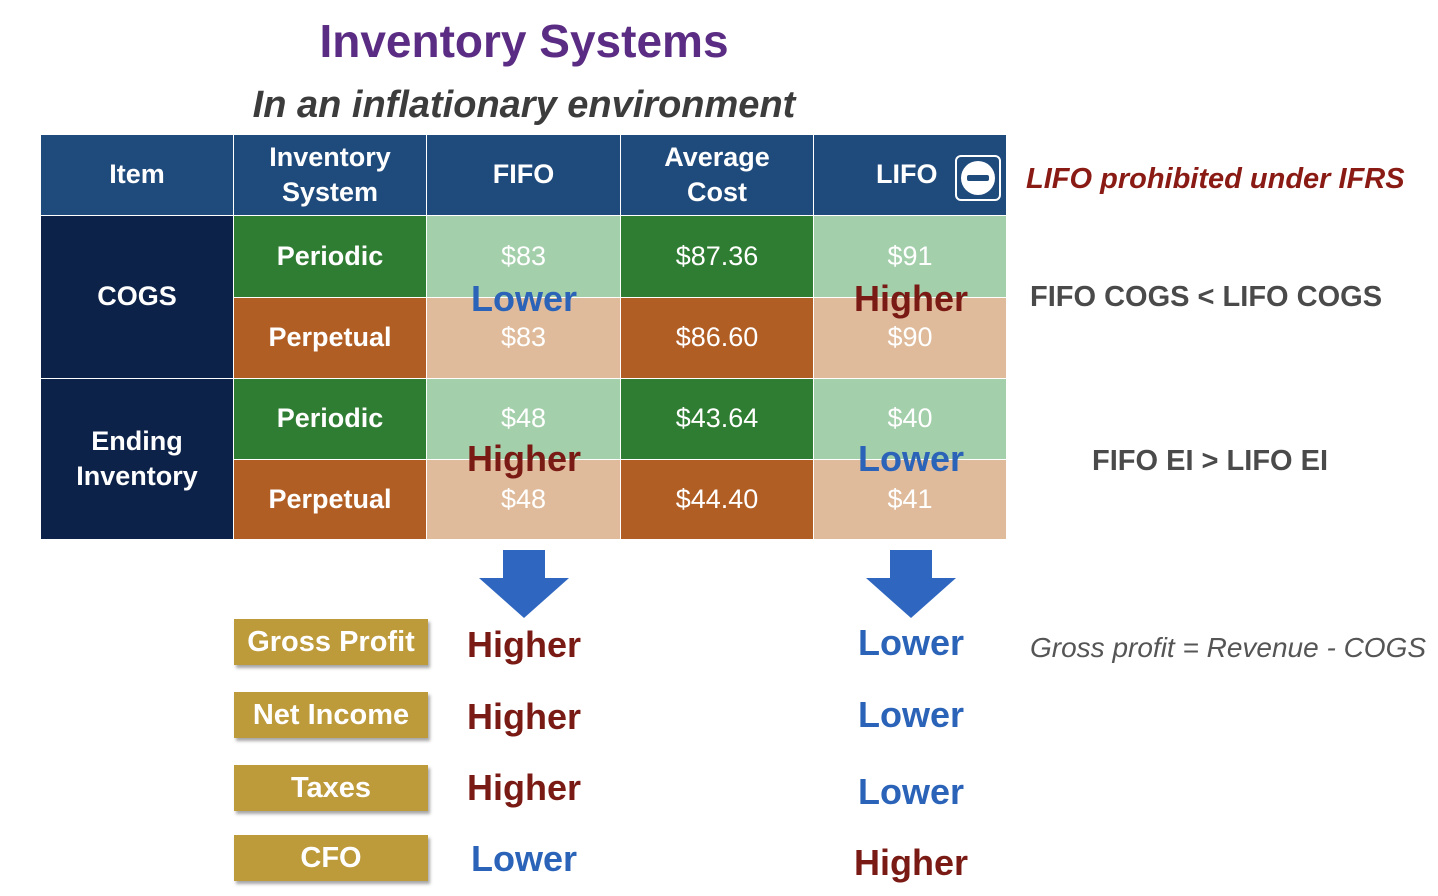 The image size is (1438, 896). What do you see at coordinates (1206, 297) in the screenshot?
I see `cogs-comparison-note: FIFO COGS < LIFO COGS` at bounding box center [1206, 297].